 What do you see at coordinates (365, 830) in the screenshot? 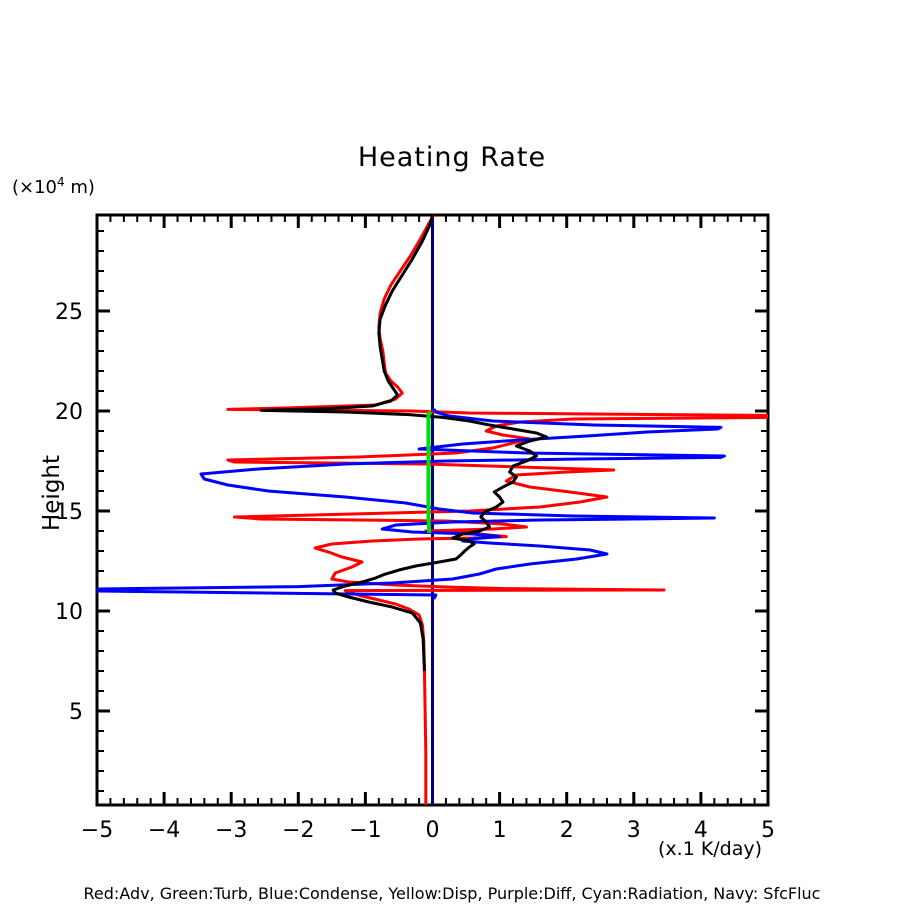
I see `x-tick-label: −1` at bounding box center [365, 830].